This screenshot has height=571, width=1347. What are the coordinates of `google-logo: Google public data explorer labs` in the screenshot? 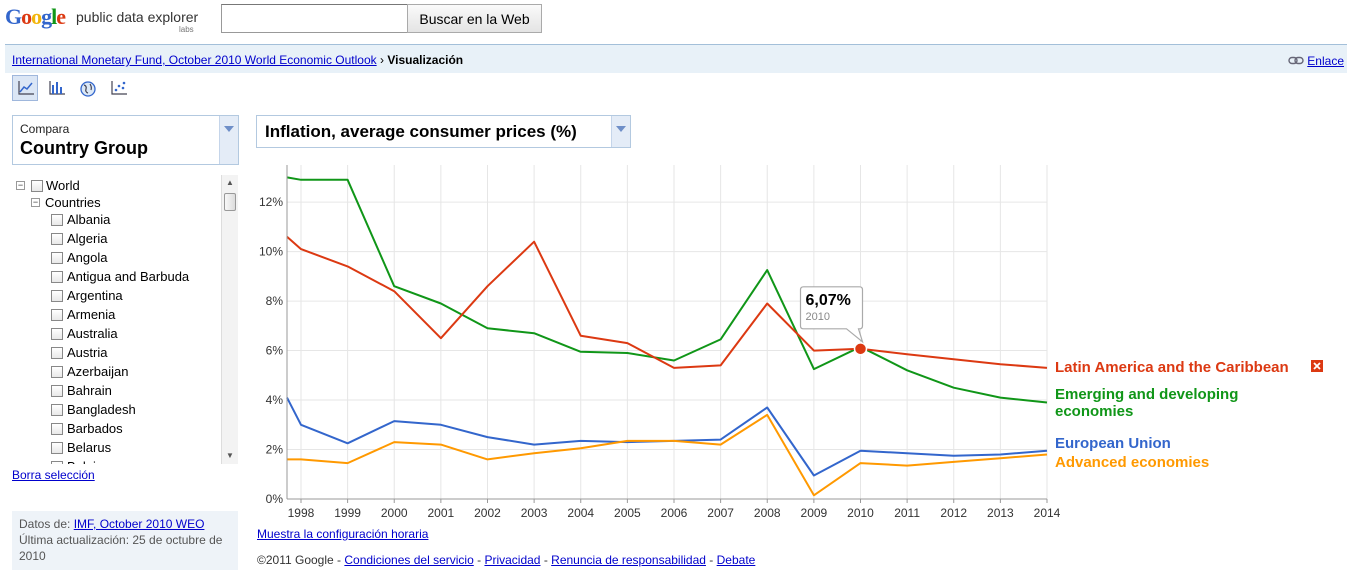 It's located at (101, 19).